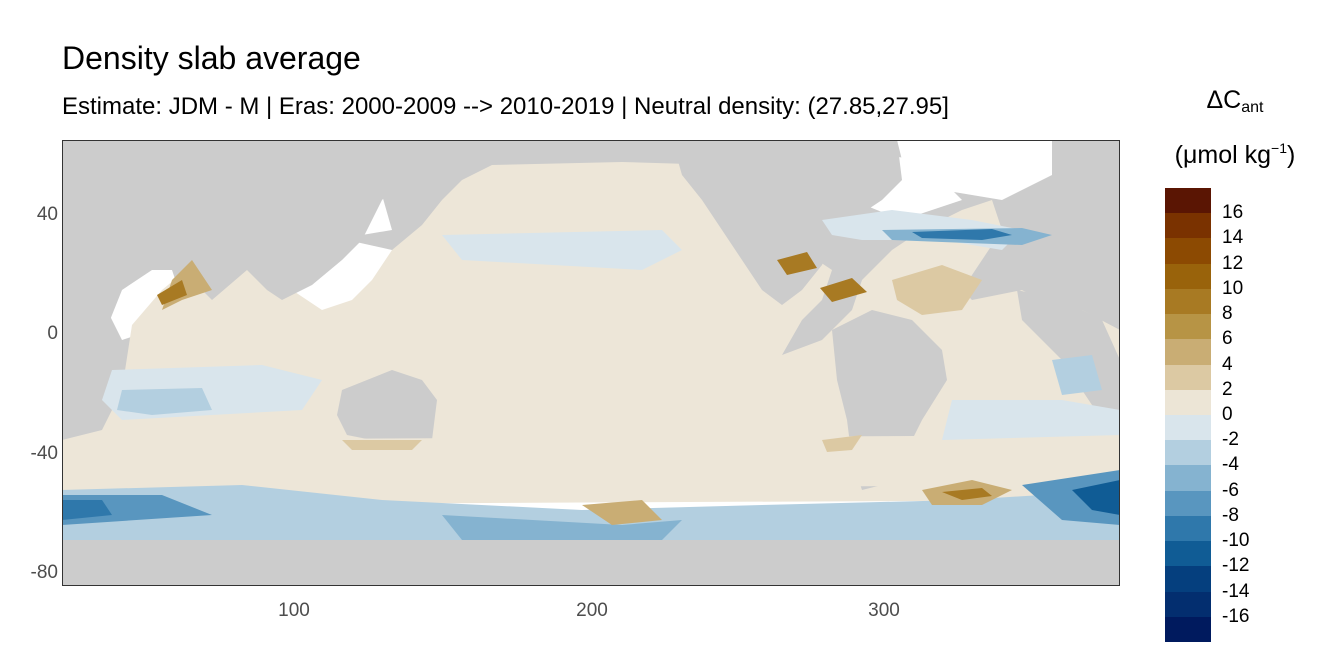 The image size is (1344, 672). Describe the element at coordinates (44, 572) in the screenshot. I see `y-tick-minus80: -80` at that location.